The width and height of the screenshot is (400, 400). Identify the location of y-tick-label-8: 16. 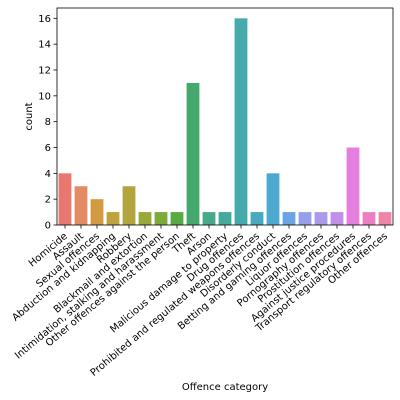
(44, 19).